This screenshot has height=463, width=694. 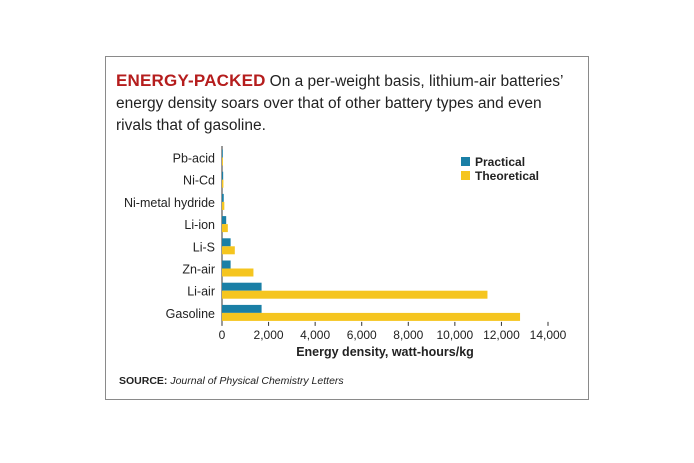 What do you see at coordinates (222, 335) in the screenshot?
I see `x-tick-label: 0` at bounding box center [222, 335].